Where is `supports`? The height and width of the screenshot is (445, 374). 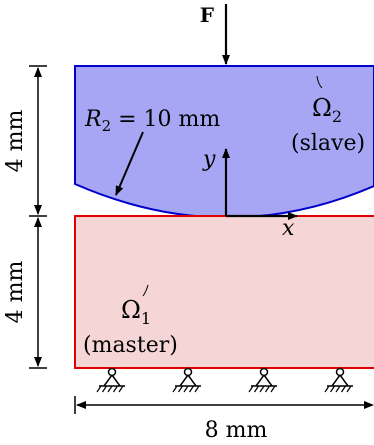
supports is located at coordinates (224, 380).